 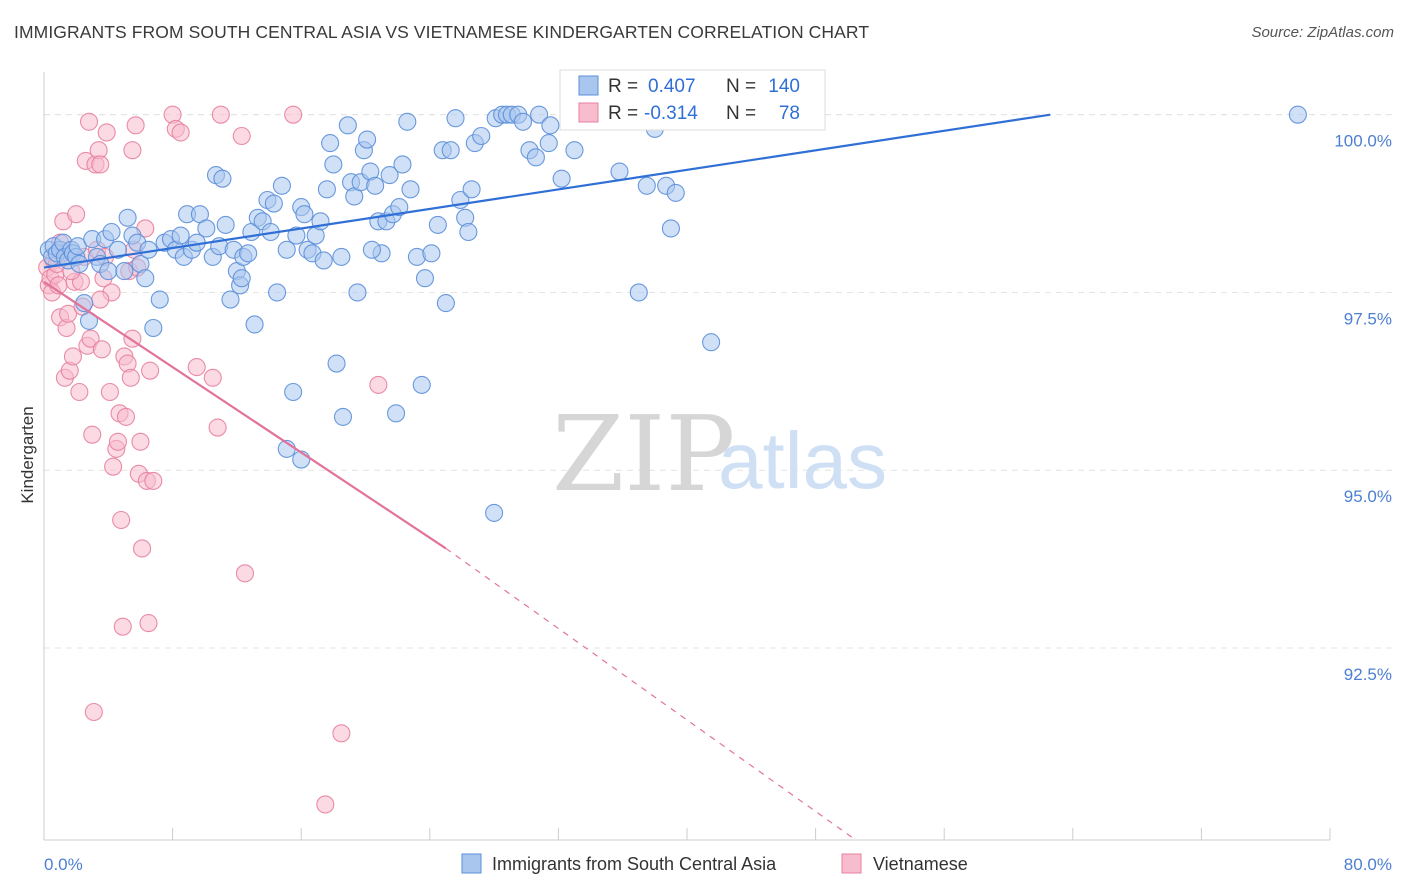 What do you see at coordinates (471, 863) in the screenshot?
I see `legend-blue-swatch` at bounding box center [471, 863].